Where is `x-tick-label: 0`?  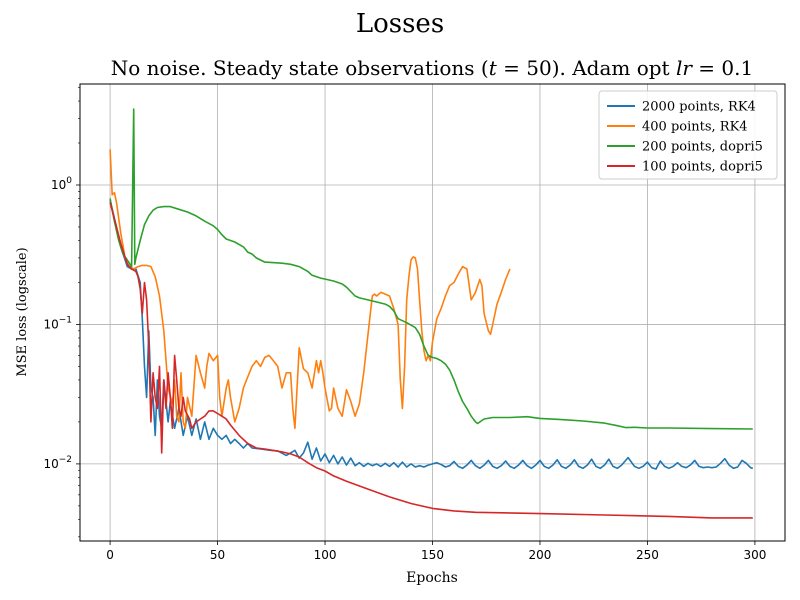
x-tick-label: 0 is located at coordinates (110, 555).